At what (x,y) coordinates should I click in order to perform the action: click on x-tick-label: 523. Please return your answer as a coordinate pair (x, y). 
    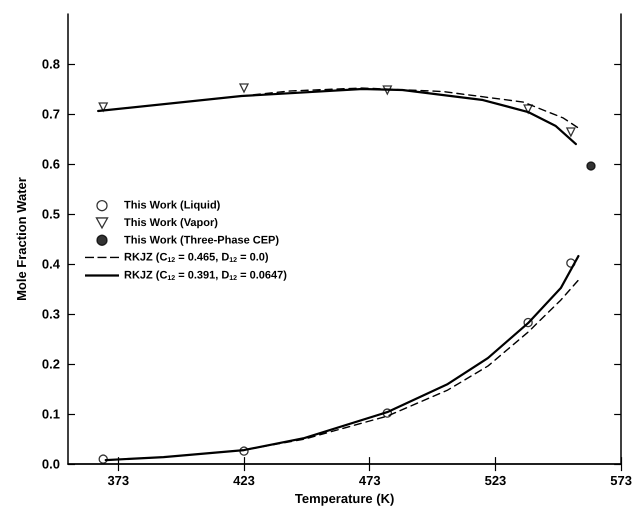
    Looking at the image, I should click on (495, 480).